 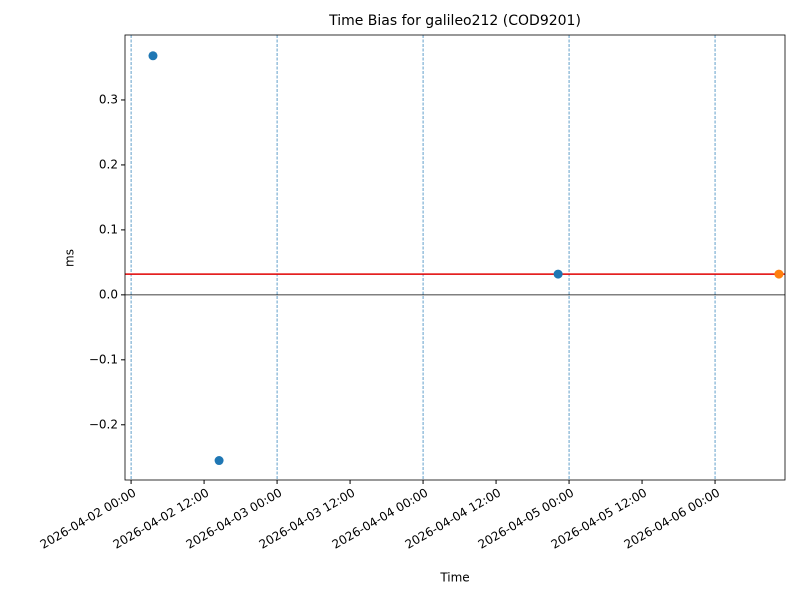 What do you see at coordinates (108, 99) in the screenshot?
I see `y-tick-label: 0.3` at bounding box center [108, 99].